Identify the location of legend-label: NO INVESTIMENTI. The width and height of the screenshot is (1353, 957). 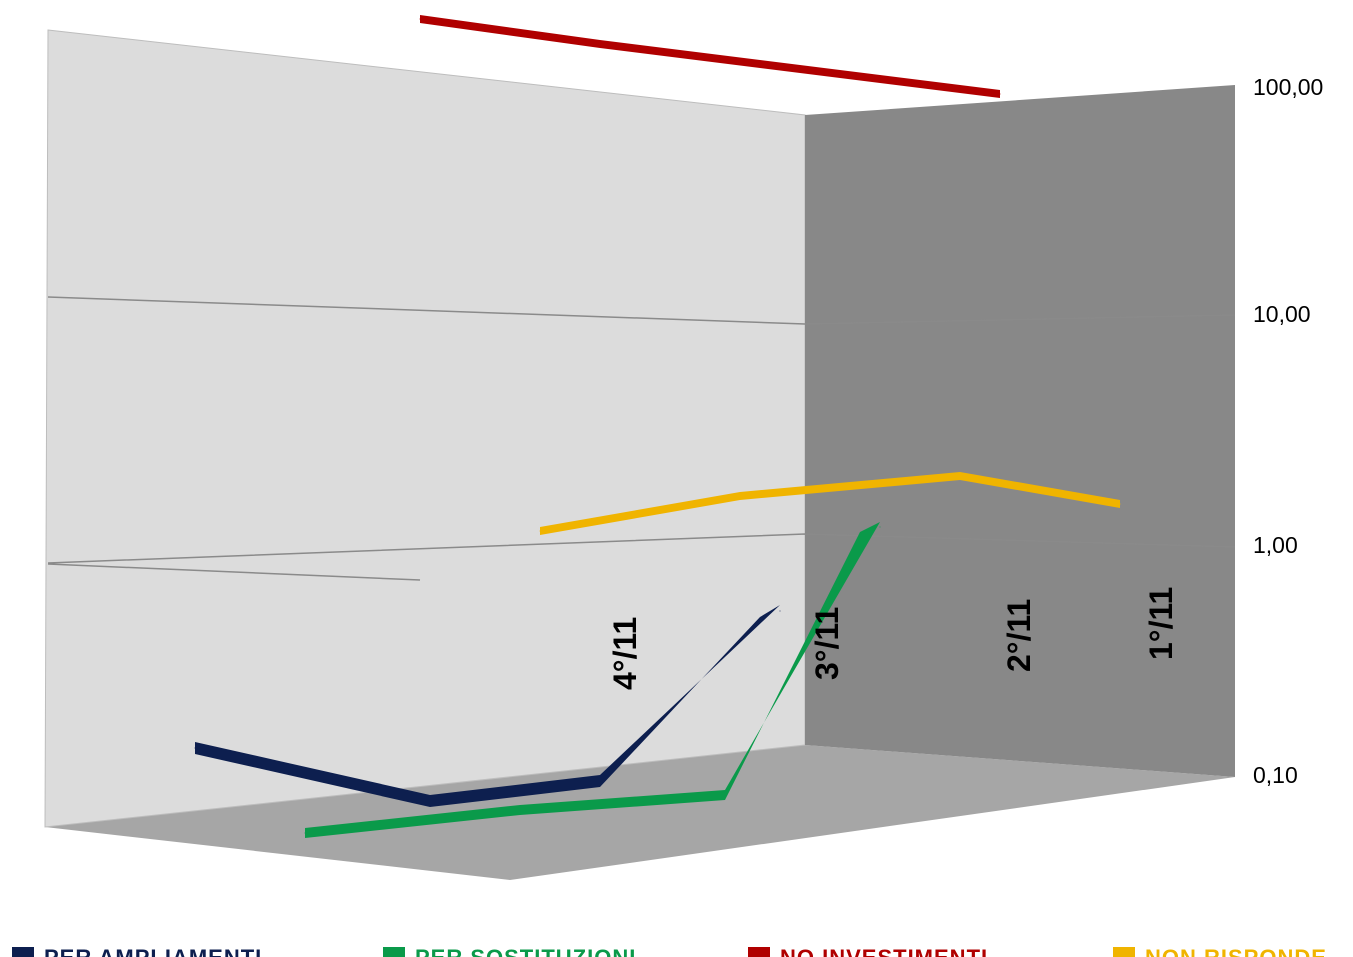
(884, 951).